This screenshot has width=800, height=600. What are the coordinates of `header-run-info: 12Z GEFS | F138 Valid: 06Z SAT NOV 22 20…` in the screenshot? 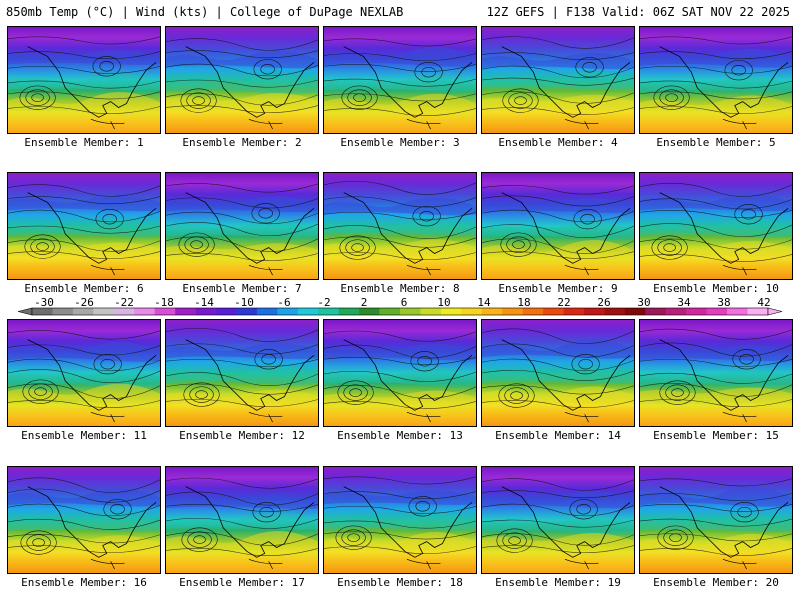 It's located at (638, 12).